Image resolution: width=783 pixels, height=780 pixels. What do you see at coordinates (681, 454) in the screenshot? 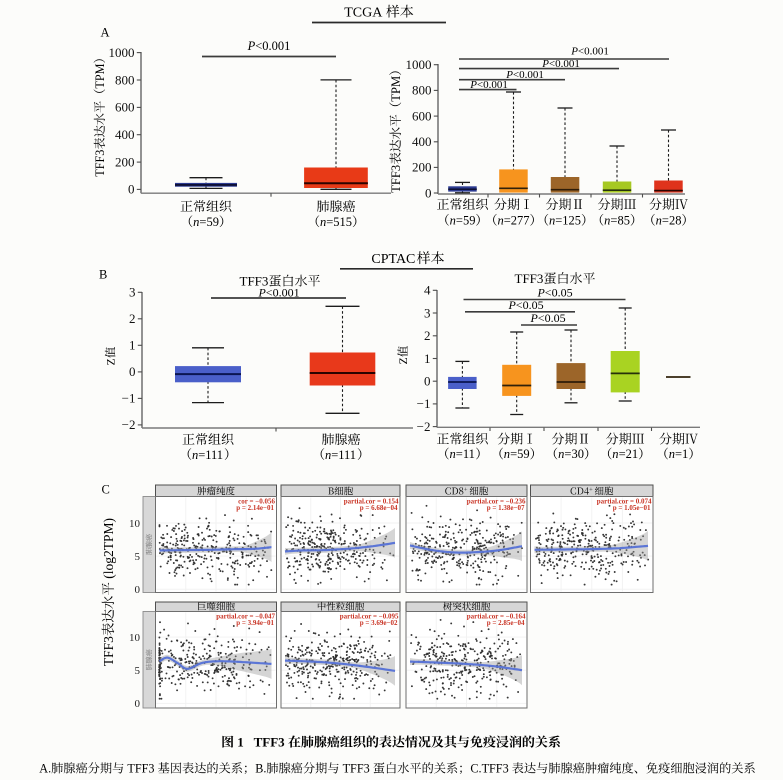
I see `svg-text: =1` at bounding box center [681, 454].